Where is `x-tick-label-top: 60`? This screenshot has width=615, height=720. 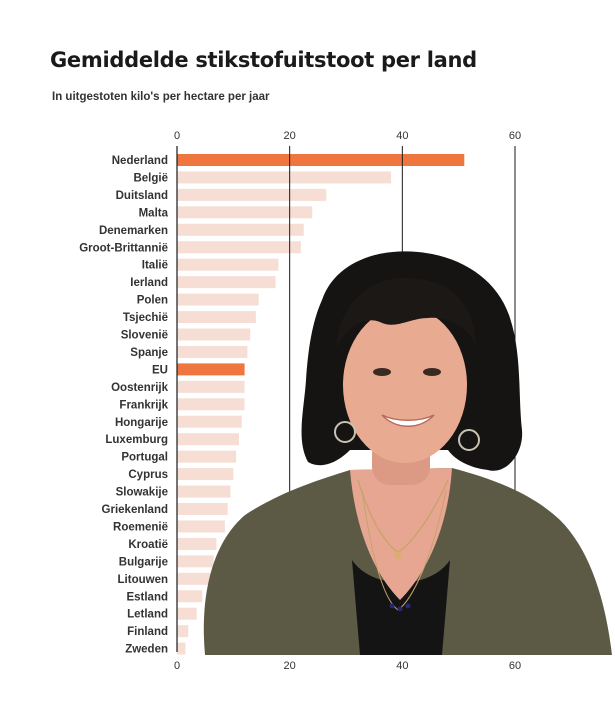
x-tick-label-top: 60 is located at coordinates (515, 136).